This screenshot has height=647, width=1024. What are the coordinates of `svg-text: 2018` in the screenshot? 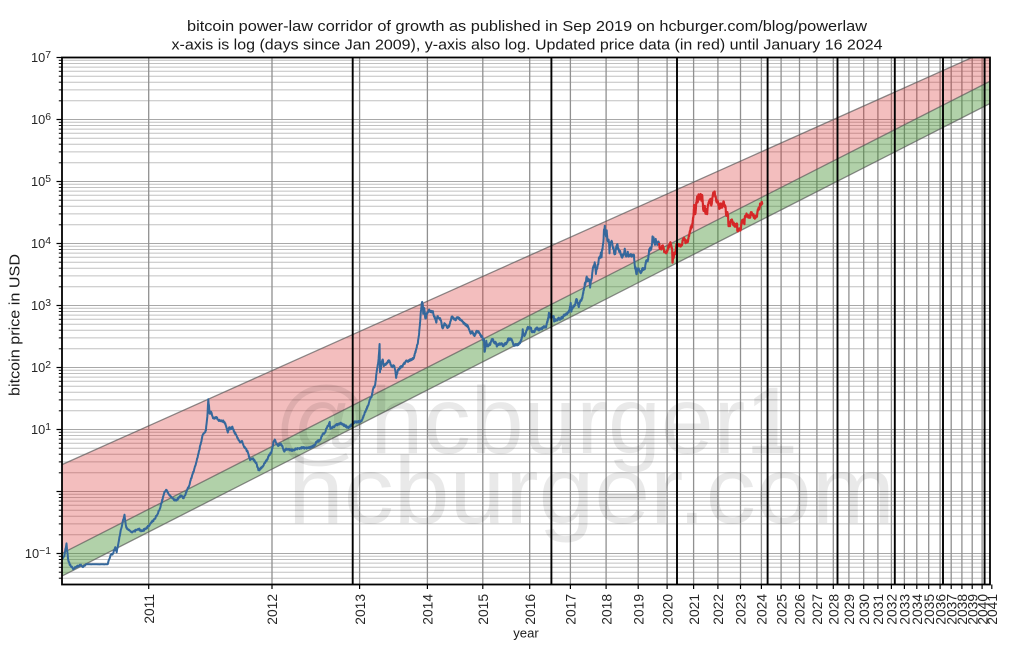 It's located at (606, 609).